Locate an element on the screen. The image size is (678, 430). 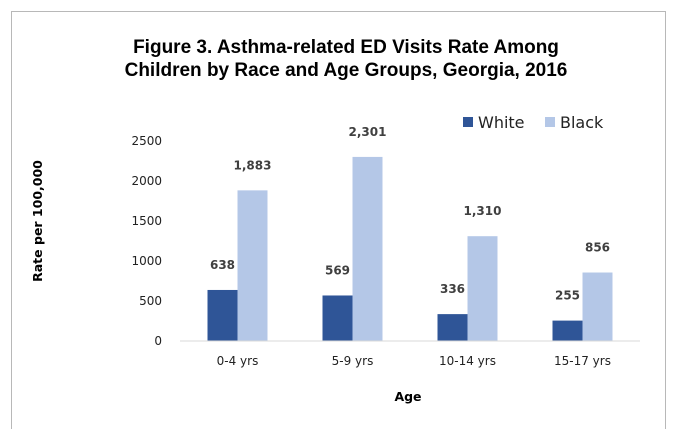
y-tick-label: 2000 is located at coordinates (146, 181).